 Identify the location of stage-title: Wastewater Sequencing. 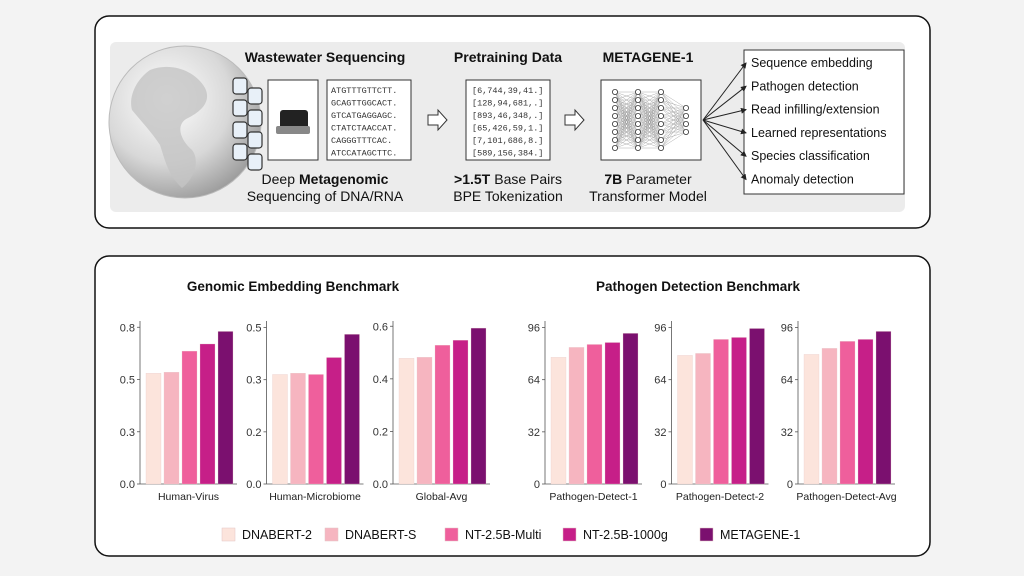
(325, 57).